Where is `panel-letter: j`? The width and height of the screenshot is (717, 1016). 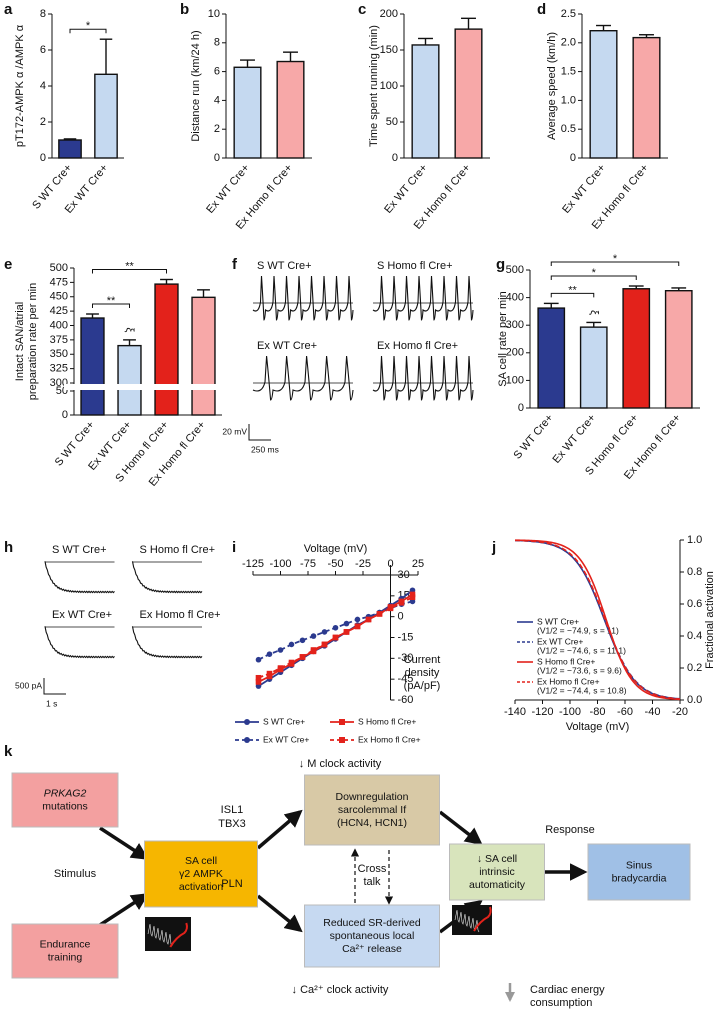
panel-letter: j is located at coordinates (493, 547).